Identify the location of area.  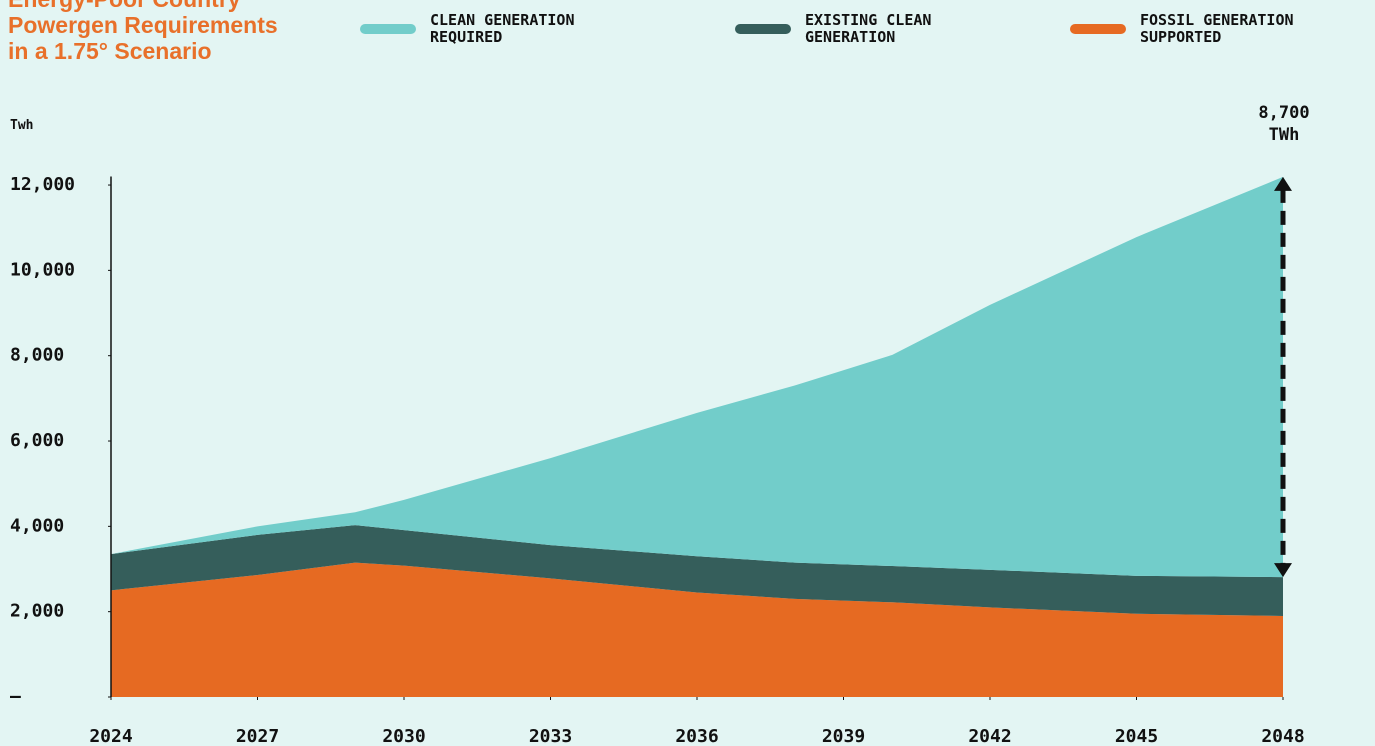
(697, 570).